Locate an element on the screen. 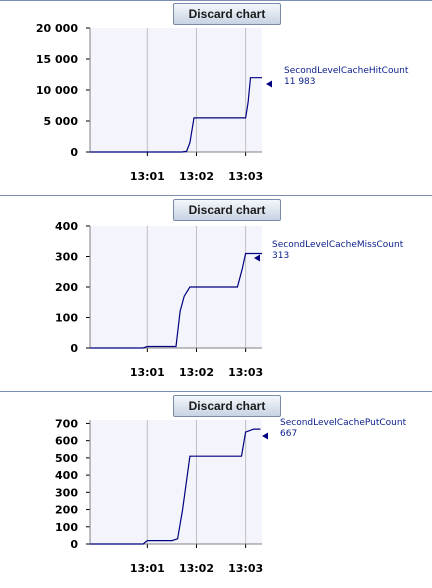  y-tick-label: 600 is located at coordinates (66, 441).